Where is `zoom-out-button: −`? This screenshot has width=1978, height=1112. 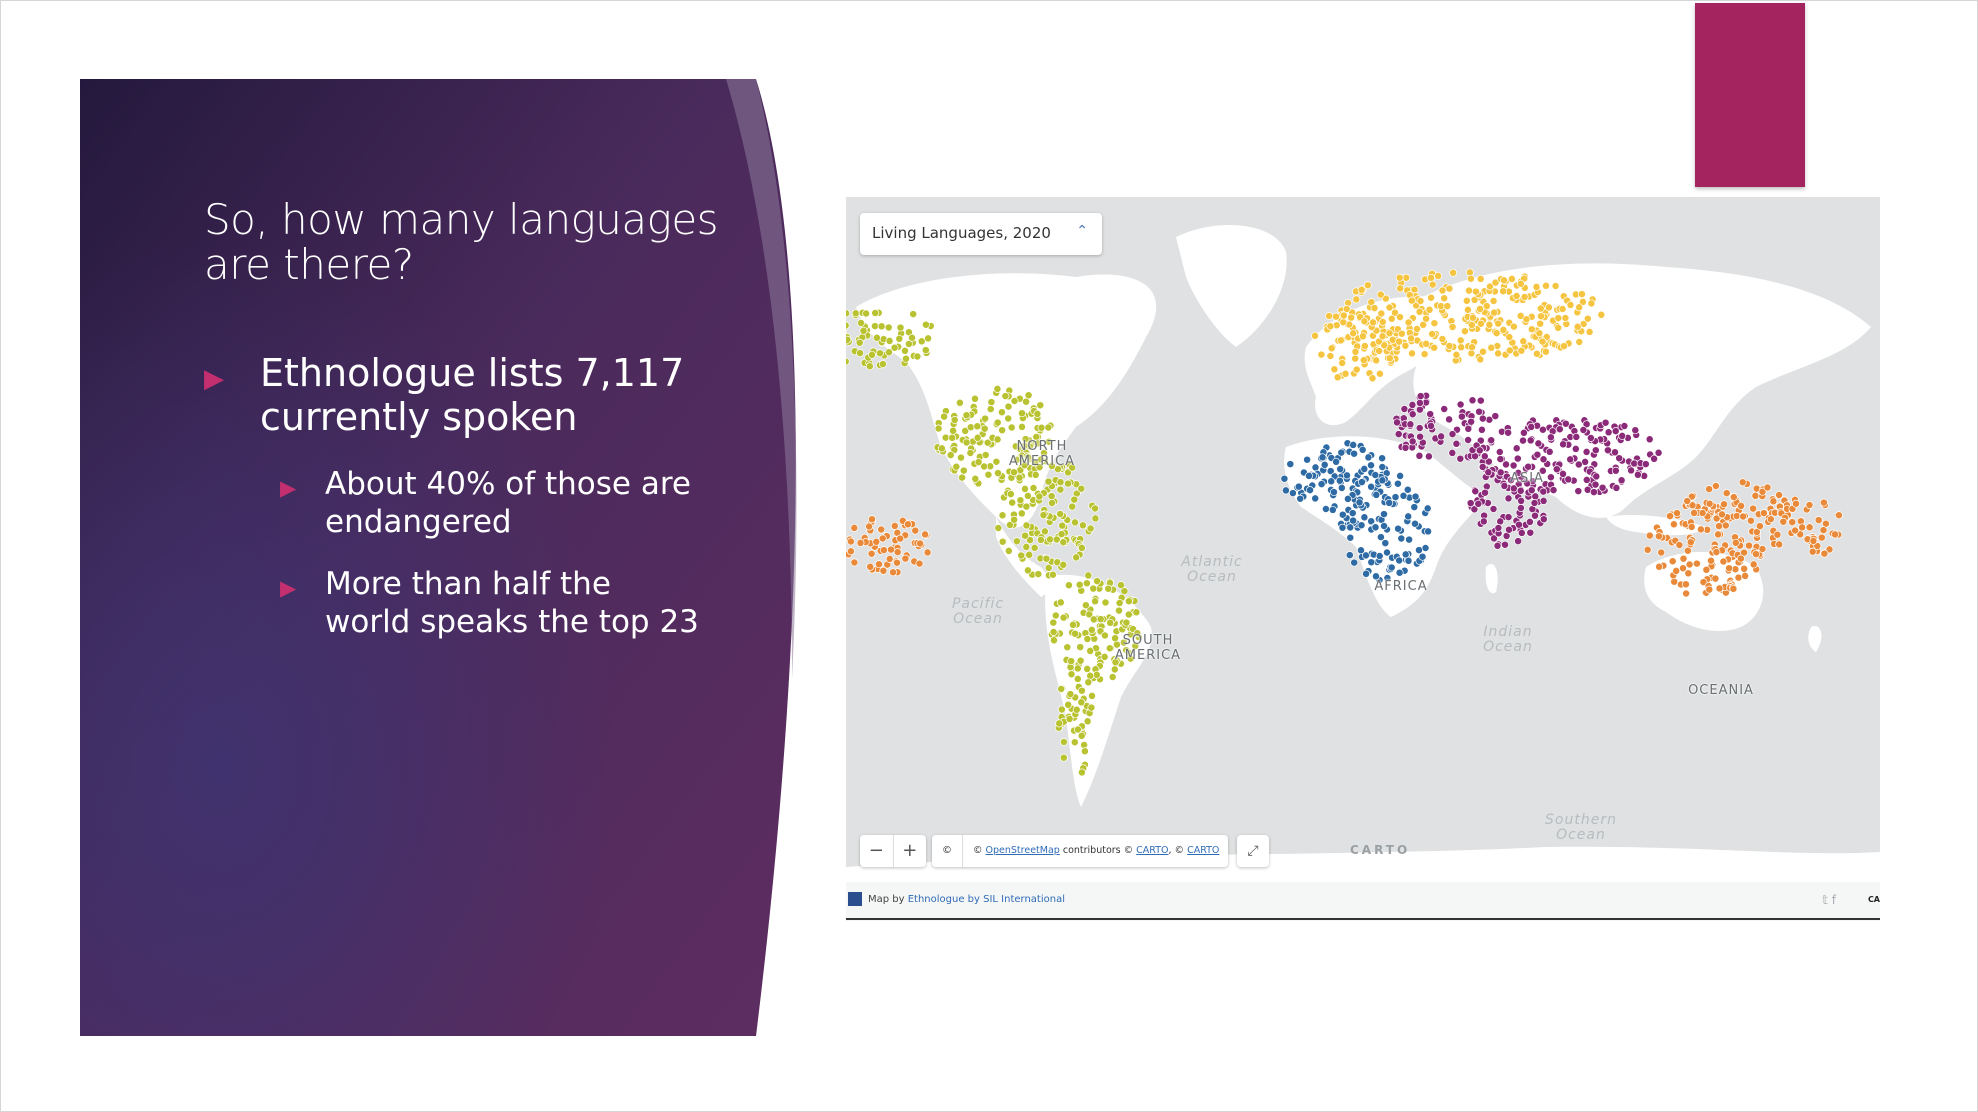 zoom-out-button: − is located at coordinates (877, 851).